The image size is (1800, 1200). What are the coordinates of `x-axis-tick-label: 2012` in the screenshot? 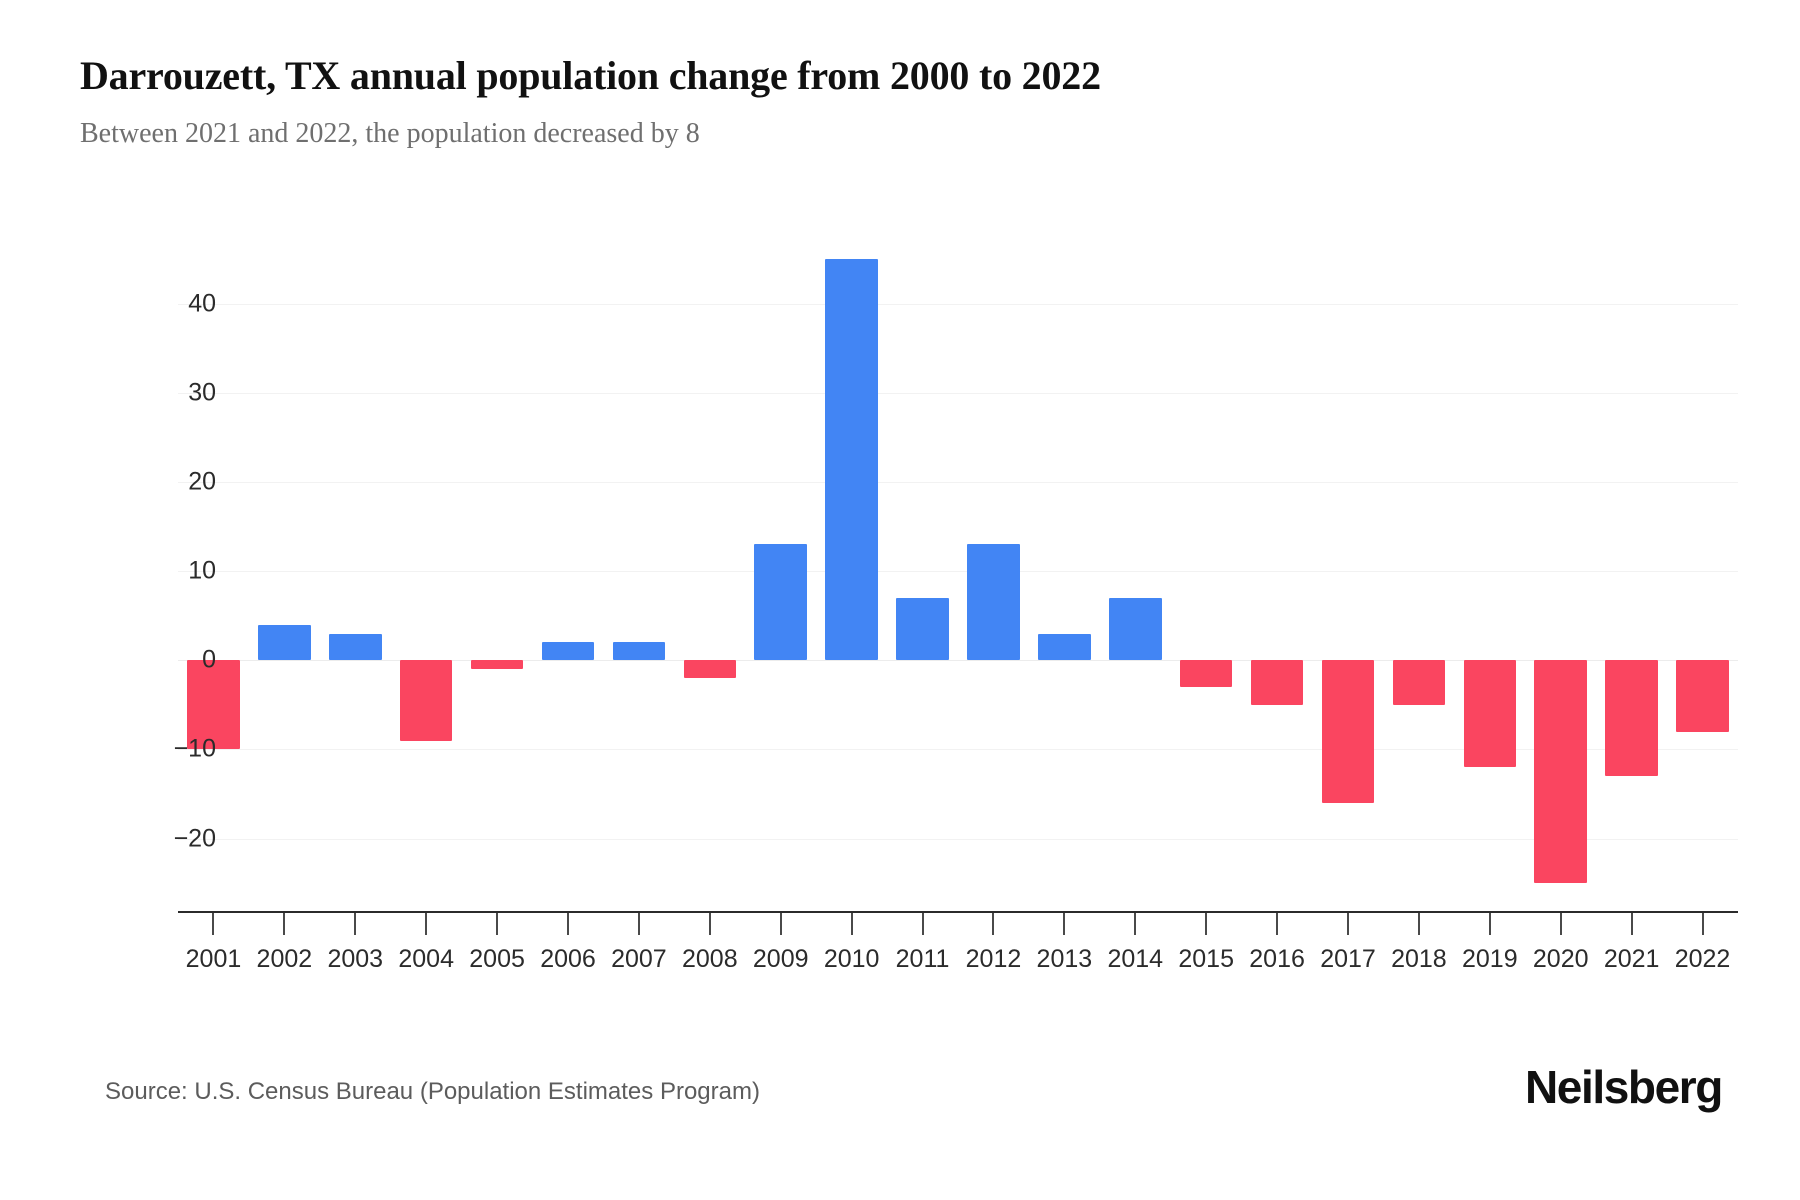 It's located at (993, 959).